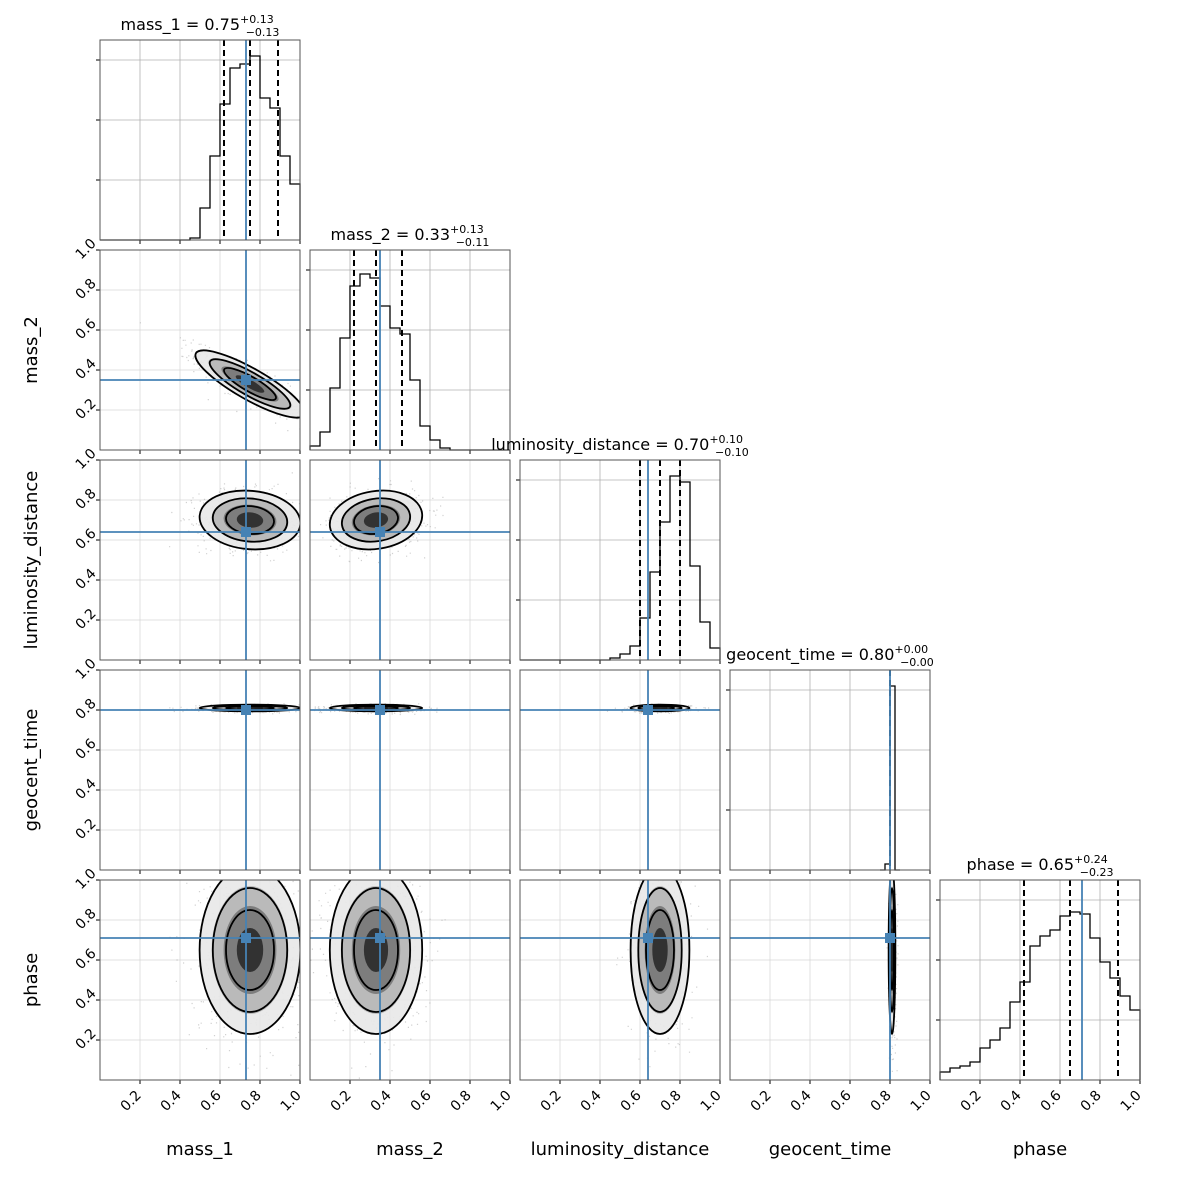 The height and width of the screenshot is (1180, 1180). I want to click on panel-luminosity_distance-geocent_time, so click(620, 771).